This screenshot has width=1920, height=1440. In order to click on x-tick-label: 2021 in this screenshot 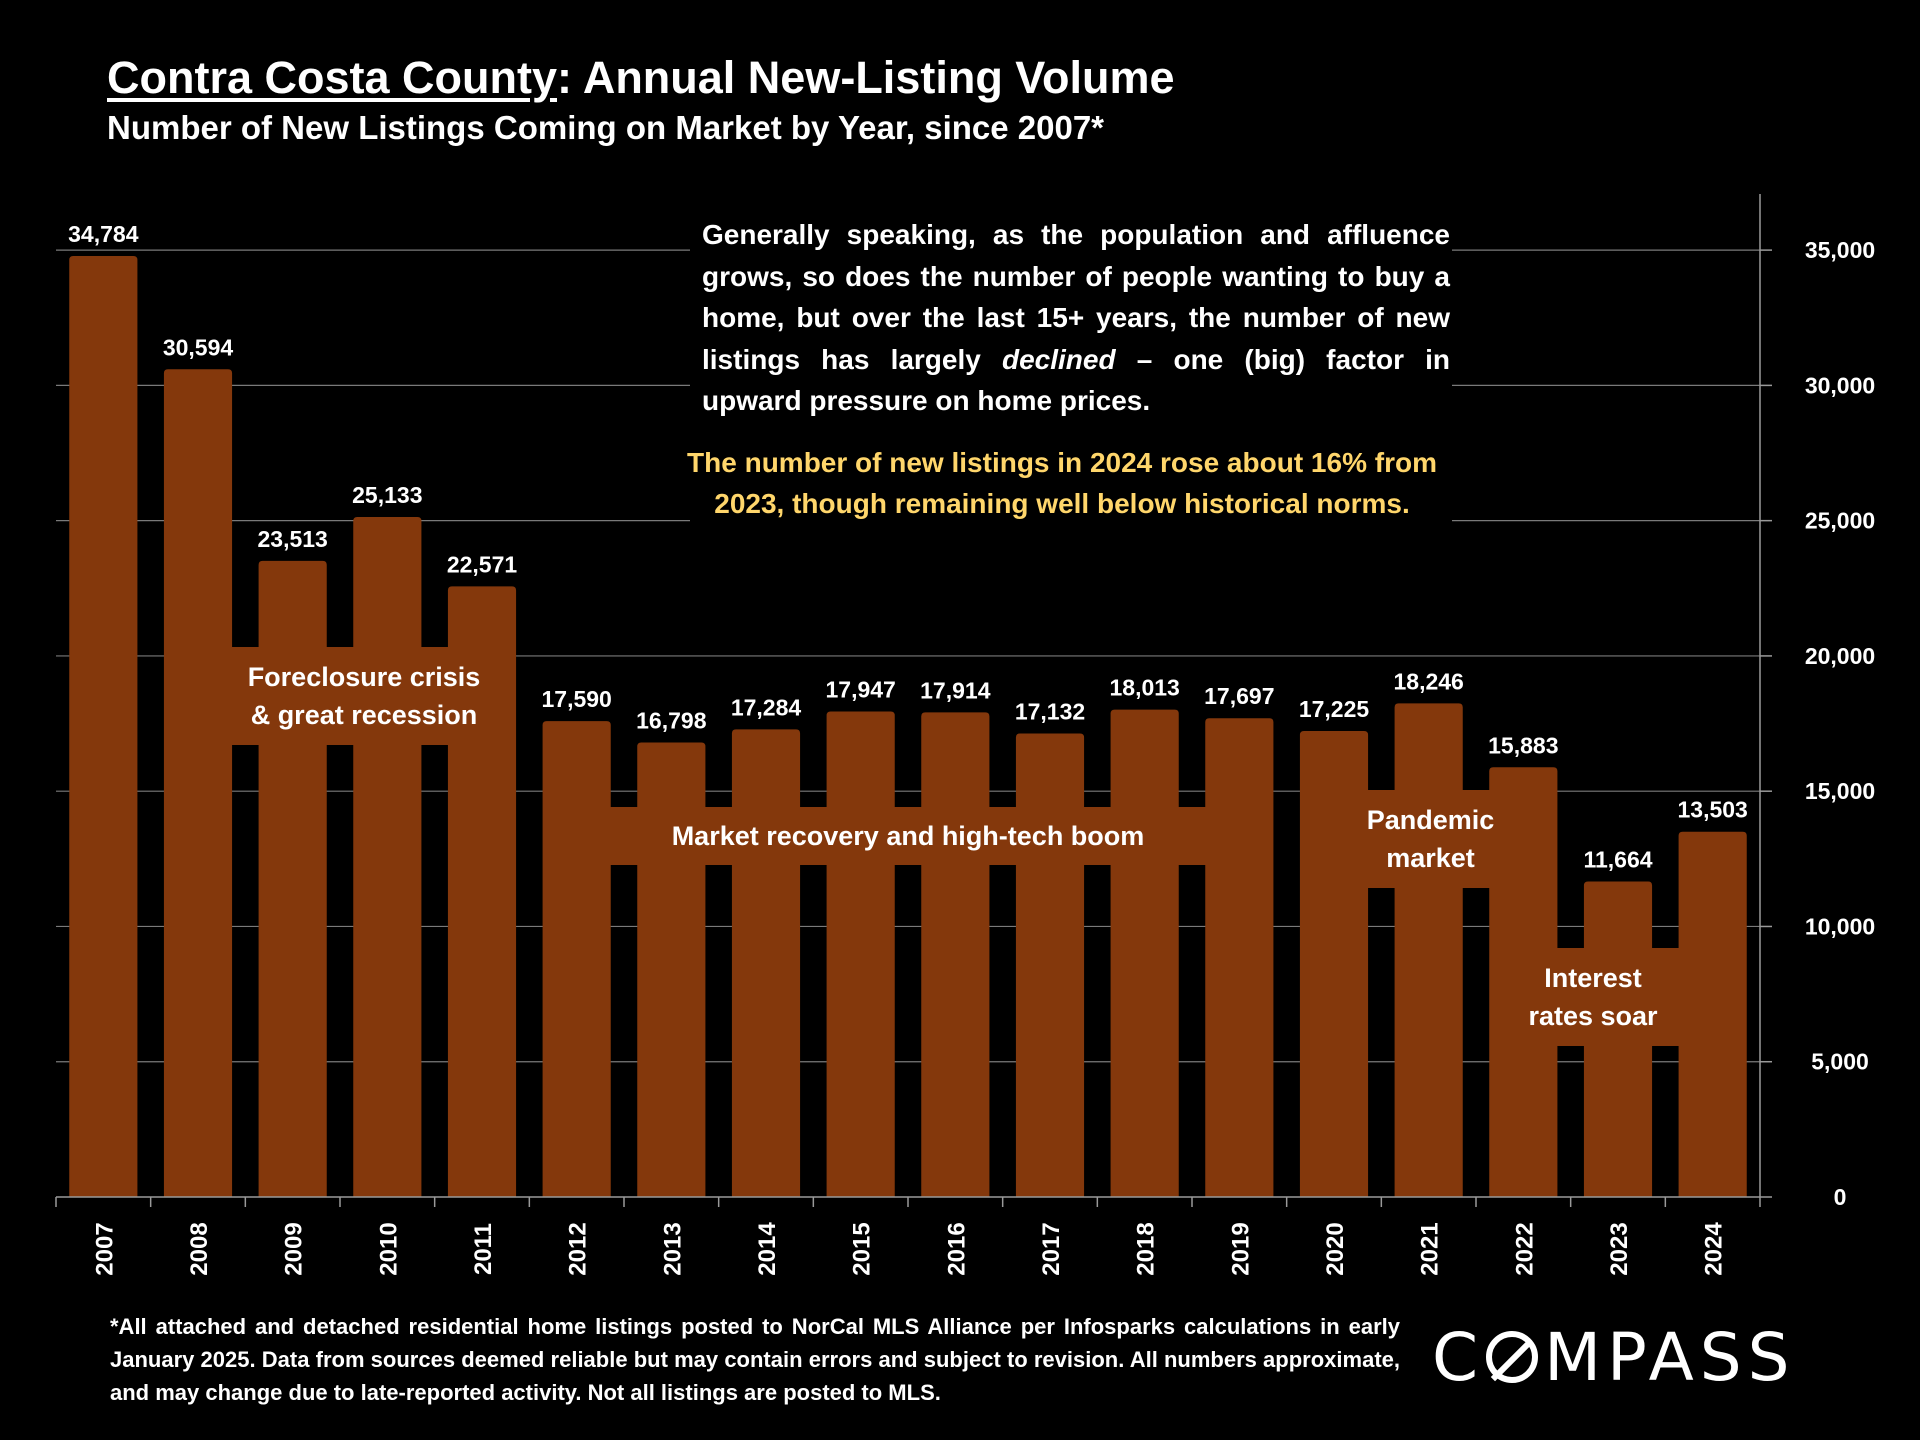, I will do `click(1430, 1248)`.